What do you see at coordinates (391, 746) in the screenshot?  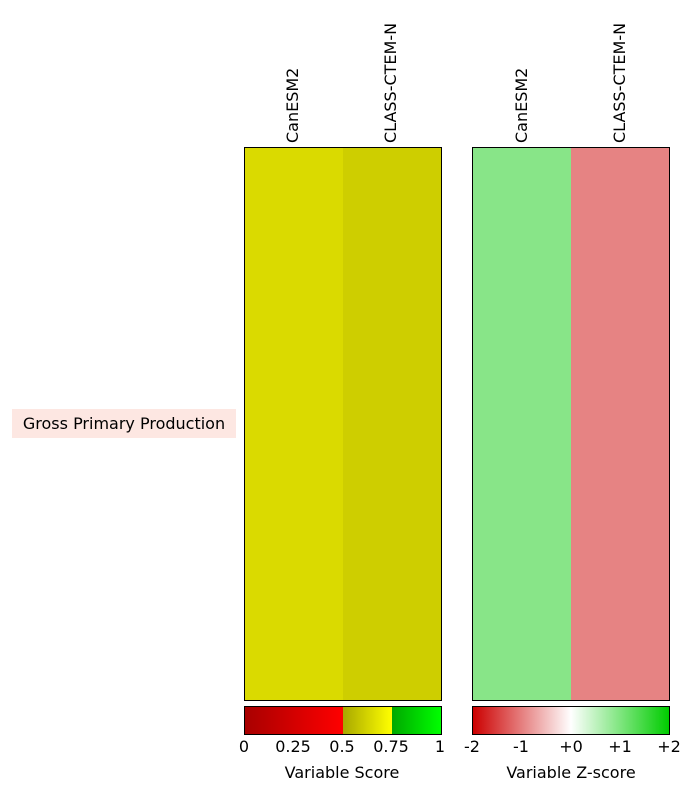 I see `score-tick-0.75: 0.75` at bounding box center [391, 746].